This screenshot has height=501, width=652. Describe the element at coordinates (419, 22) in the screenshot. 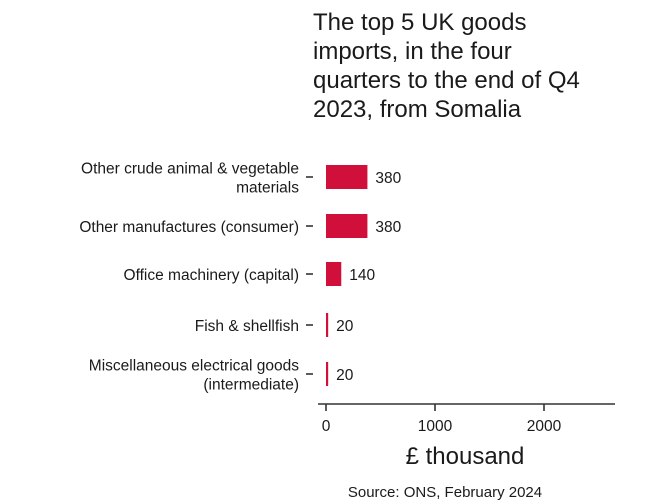

I see `chart-title-line: The top 5 UK goods` at that location.